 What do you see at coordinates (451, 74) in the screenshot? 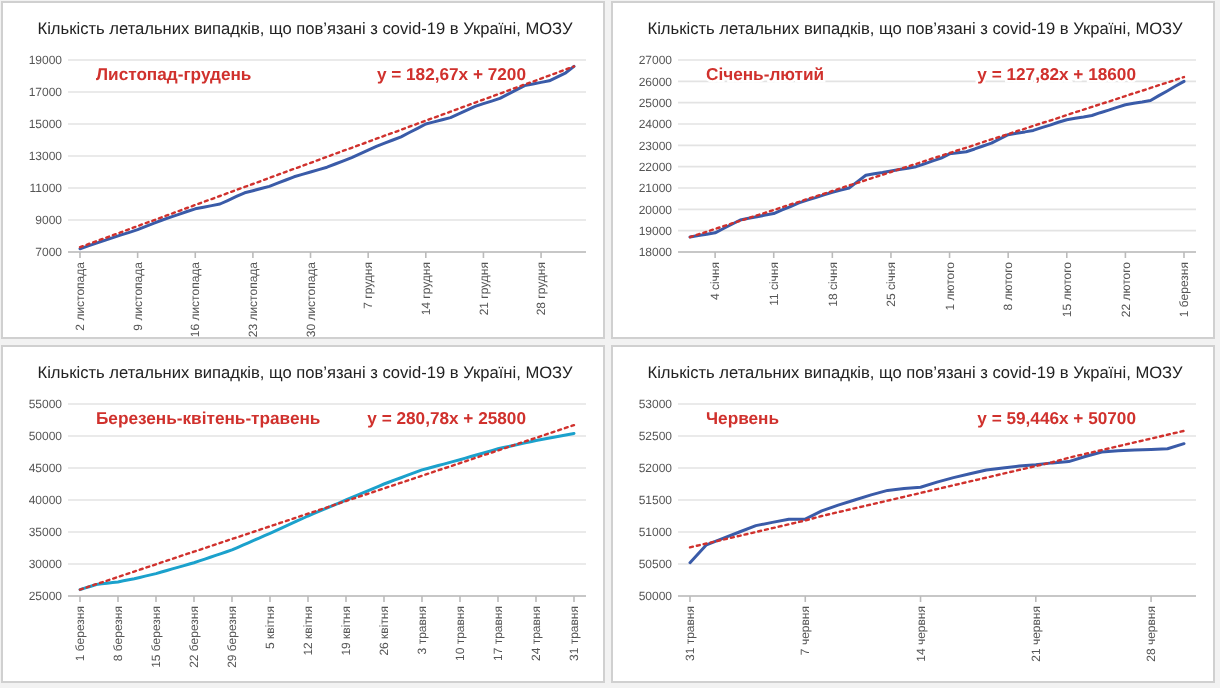
I see `annotation: y = 182,67x + 7200` at bounding box center [451, 74].